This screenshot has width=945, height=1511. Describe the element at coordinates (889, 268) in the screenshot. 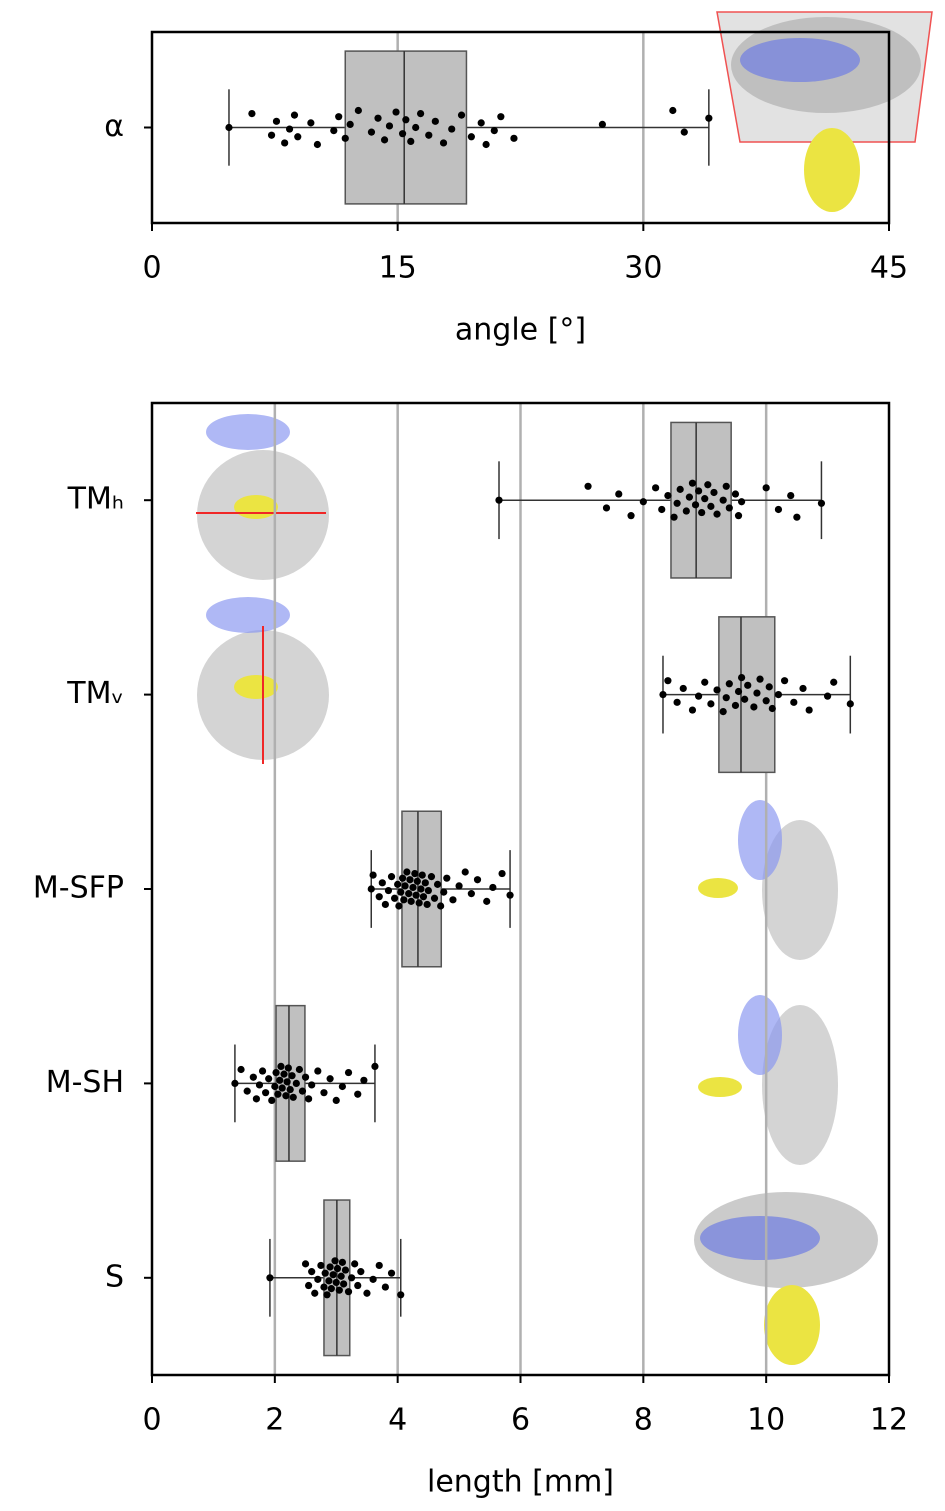

I see `x-tick-label: 45` at that location.